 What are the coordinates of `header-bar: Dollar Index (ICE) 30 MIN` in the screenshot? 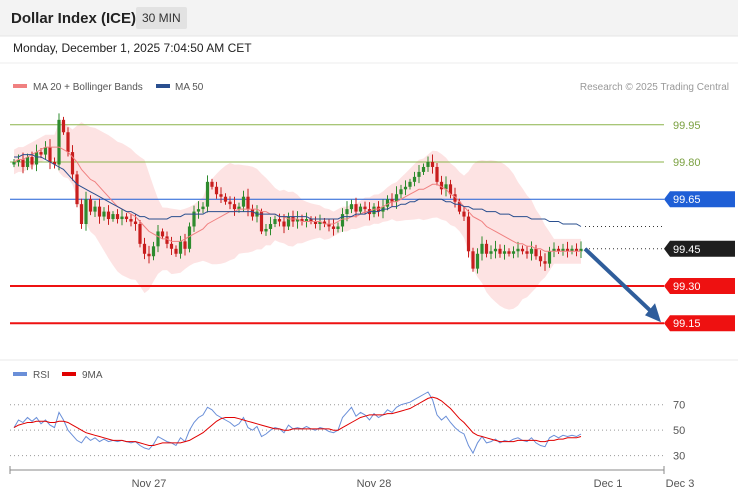 It's located at (369, 18).